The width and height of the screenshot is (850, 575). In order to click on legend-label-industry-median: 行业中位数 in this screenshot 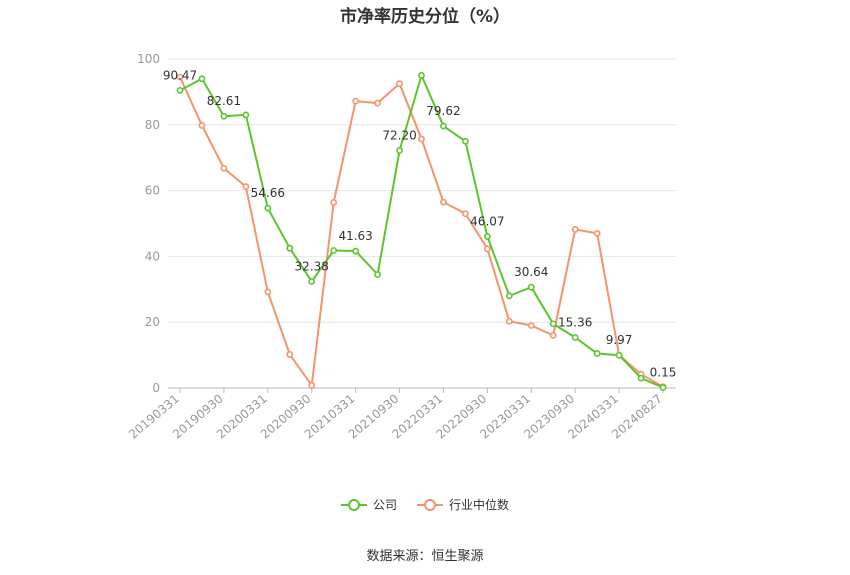, I will do `click(479, 505)`.